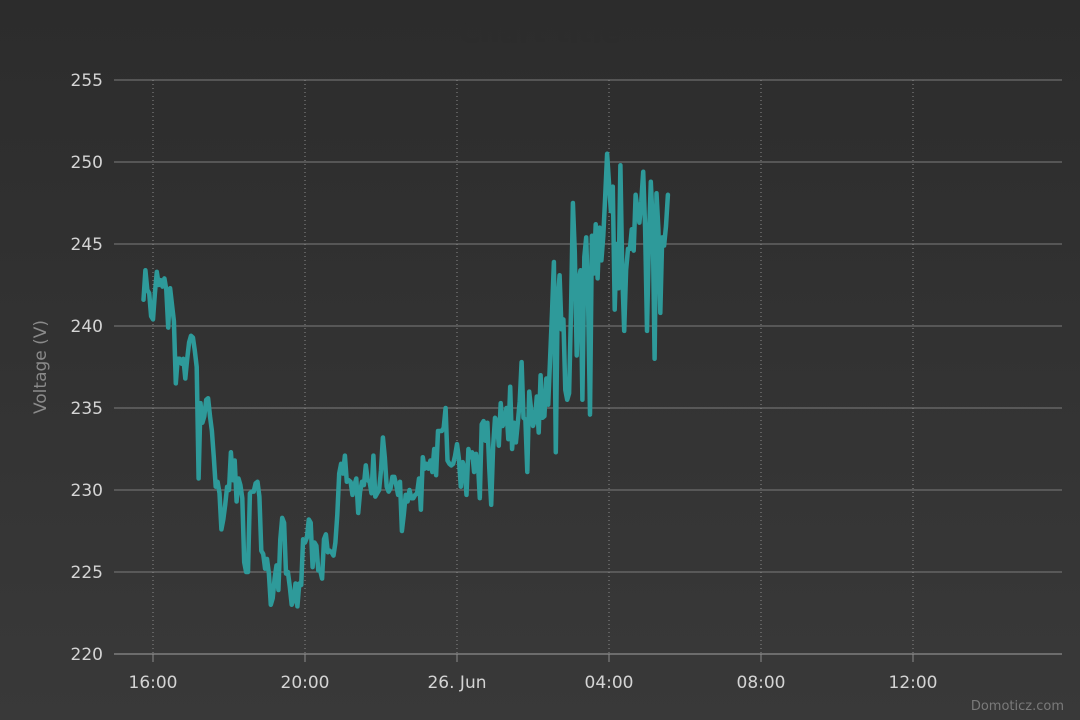  Describe the element at coordinates (609, 683) in the screenshot. I see `x-tick-label: 04:00` at that location.